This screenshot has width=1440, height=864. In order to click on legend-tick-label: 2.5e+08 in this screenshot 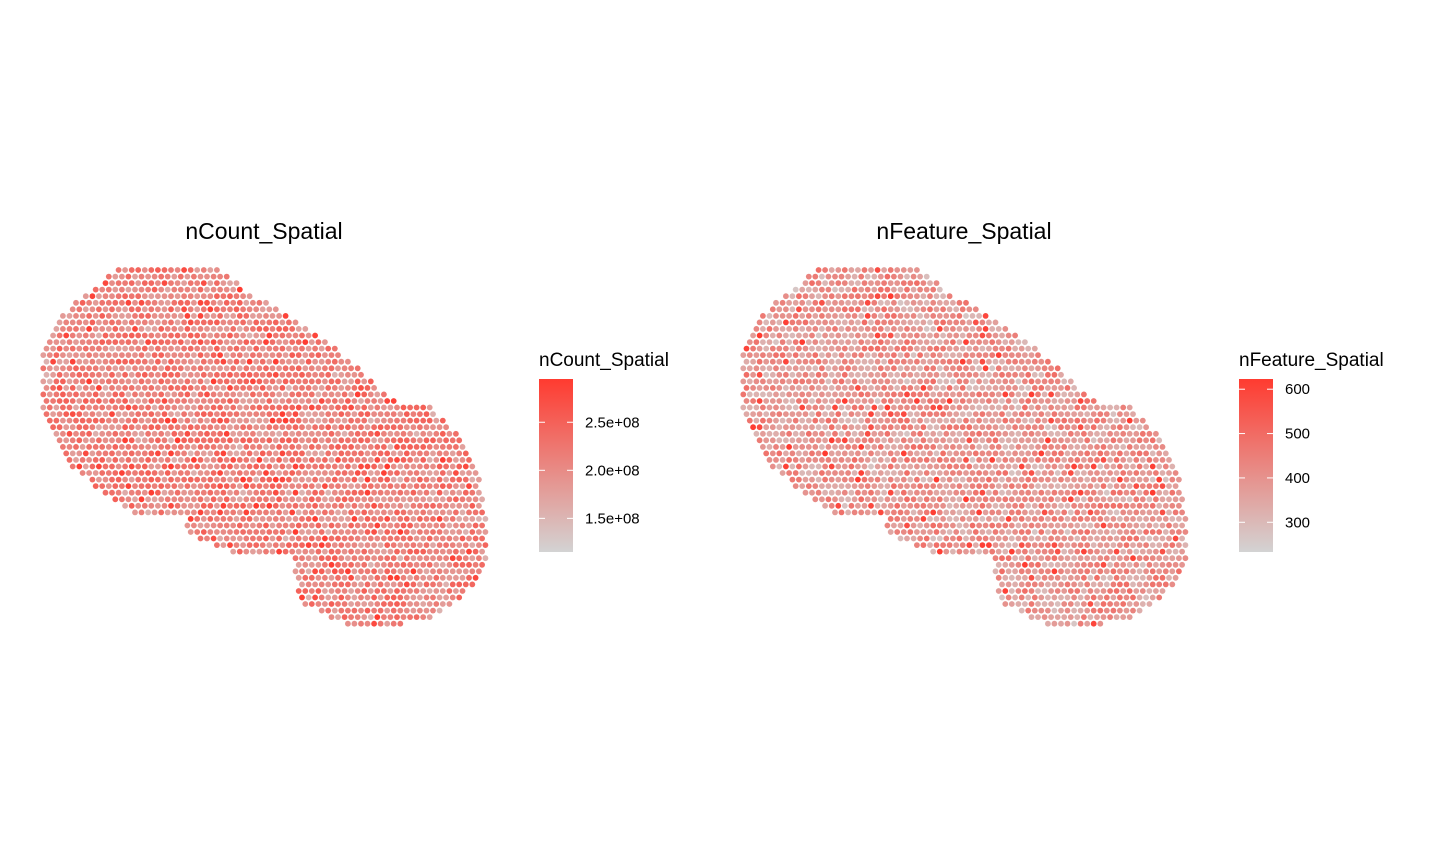, I will do `click(612, 422)`.